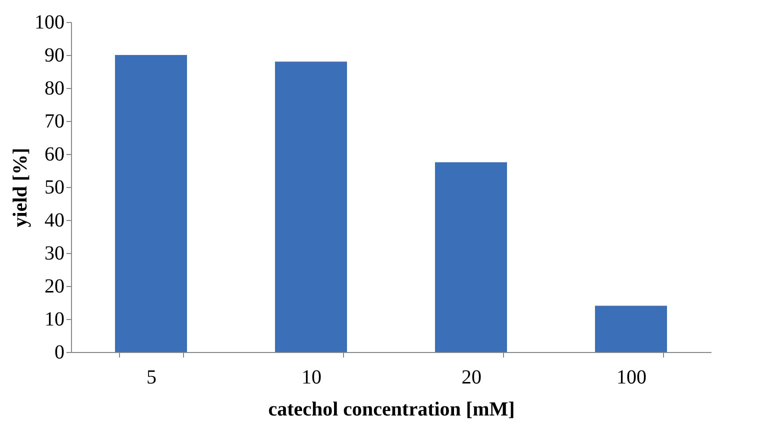 Image resolution: width=757 pixels, height=437 pixels. Describe the element at coordinates (54, 55) in the screenshot. I see `y-tick-label: 90` at that location.